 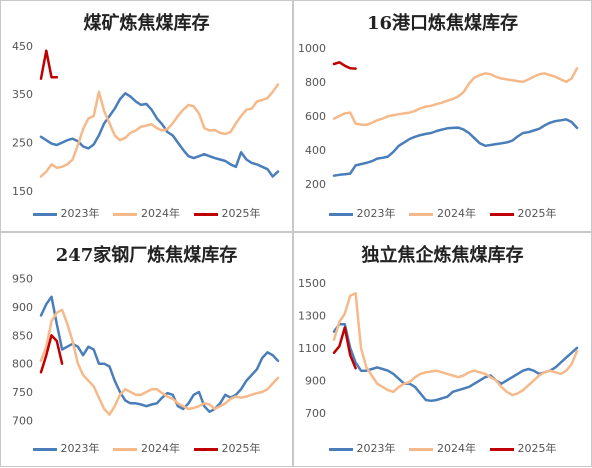 What do you see at coordinates (146, 255) in the screenshot?
I see `chart-title: 247家钢厂炼焦煤库存` at bounding box center [146, 255].